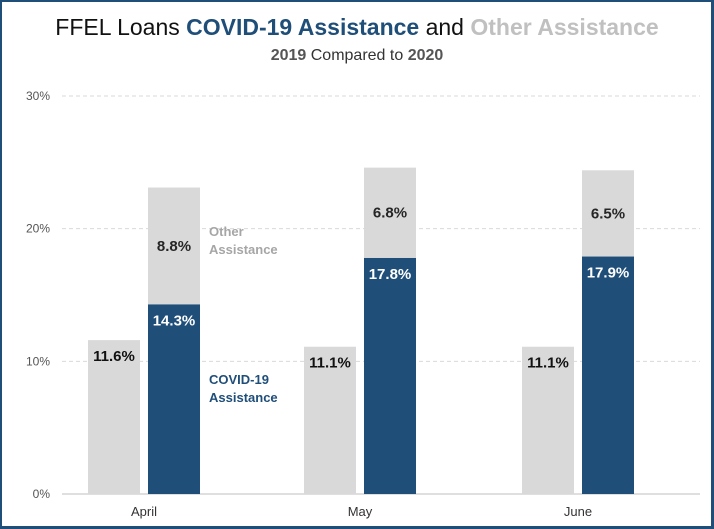 This screenshot has width=714, height=529. I want to click on title-covid: COVID-19 Assistance, so click(303, 27).